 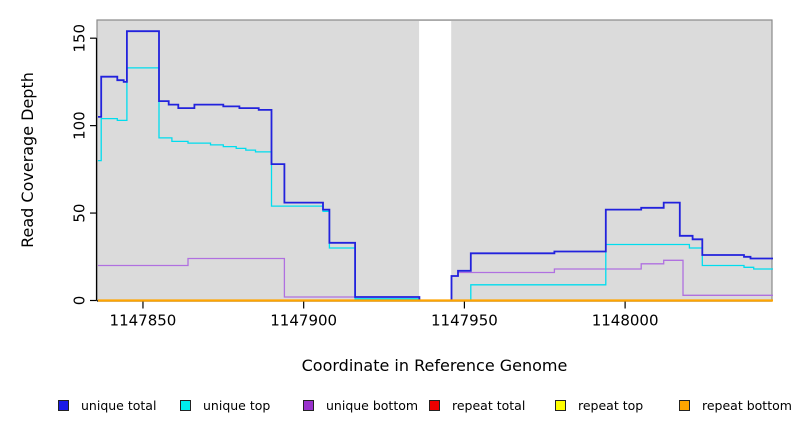 What do you see at coordinates (464, 321) in the screenshot?
I see `x-tick-label: 1147950` at bounding box center [464, 321].